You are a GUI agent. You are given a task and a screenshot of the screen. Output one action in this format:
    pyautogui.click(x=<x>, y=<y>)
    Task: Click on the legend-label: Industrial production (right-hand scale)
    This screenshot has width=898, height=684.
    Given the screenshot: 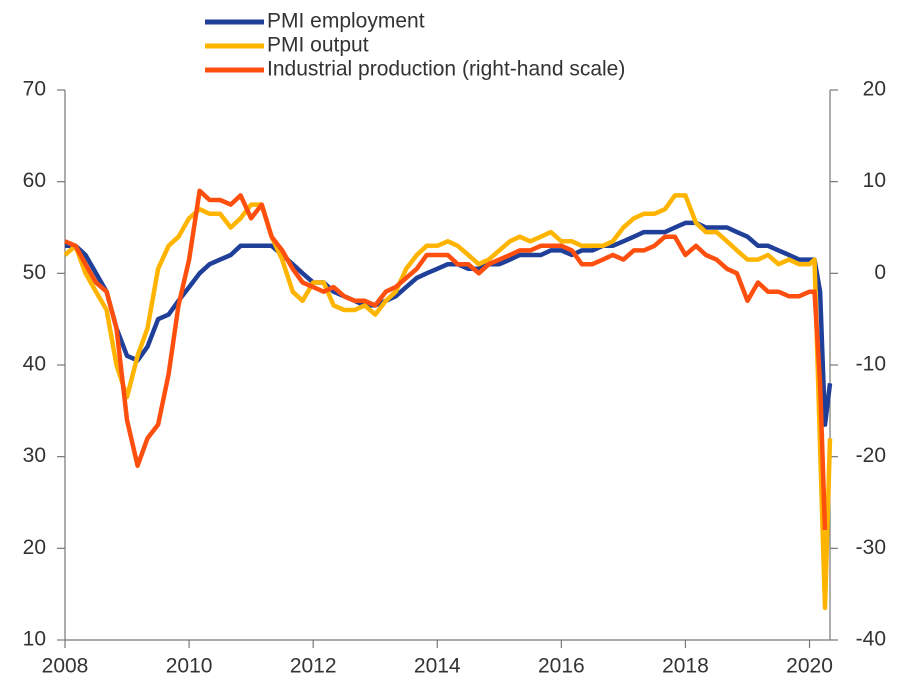 What is the action you would take?
    pyautogui.click(x=446, y=69)
    